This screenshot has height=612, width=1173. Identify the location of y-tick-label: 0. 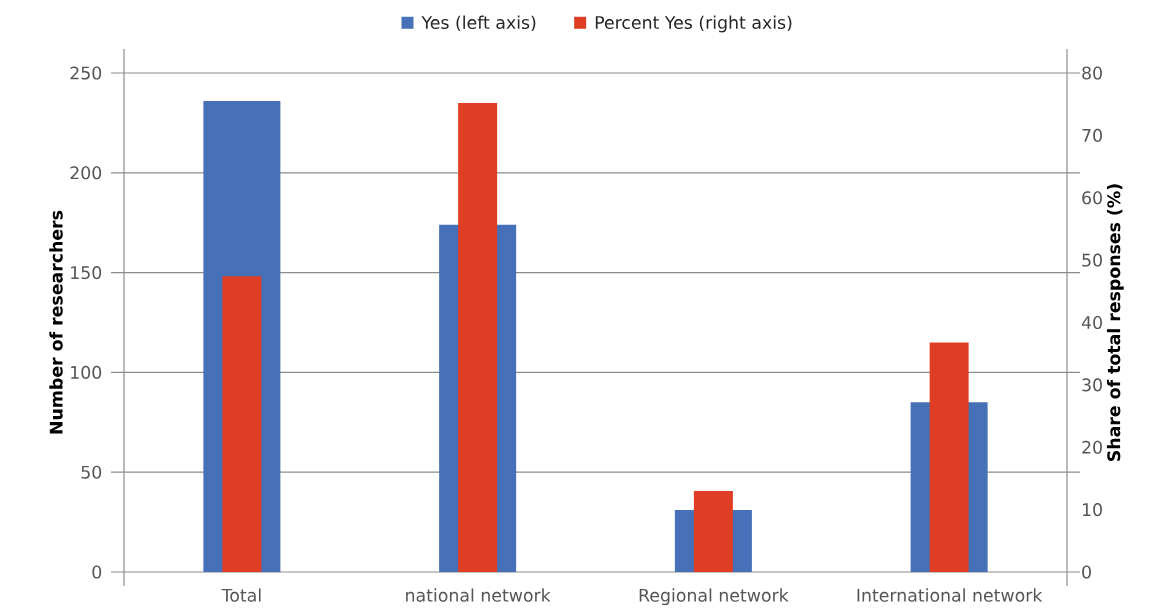
(97, 572).